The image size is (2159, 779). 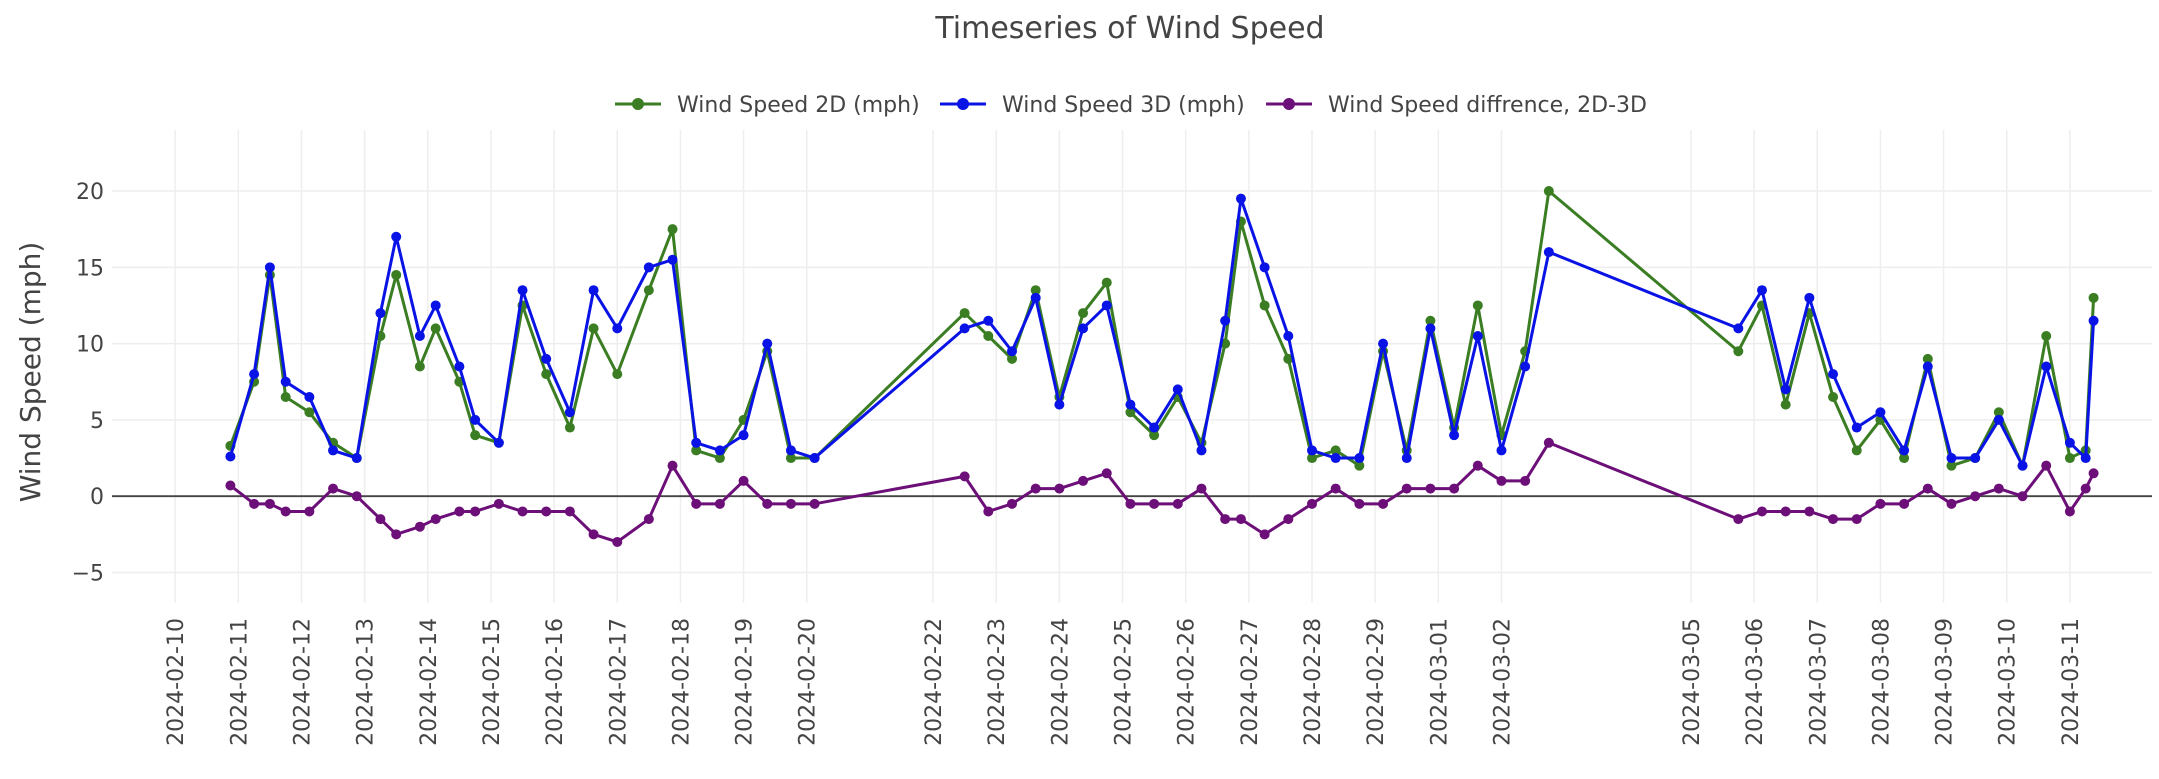 What do you see at coordinates (745, 682) in the screenshot?
I see `x-tick-label: 2024-02-19` at bounding box center [745, 682].